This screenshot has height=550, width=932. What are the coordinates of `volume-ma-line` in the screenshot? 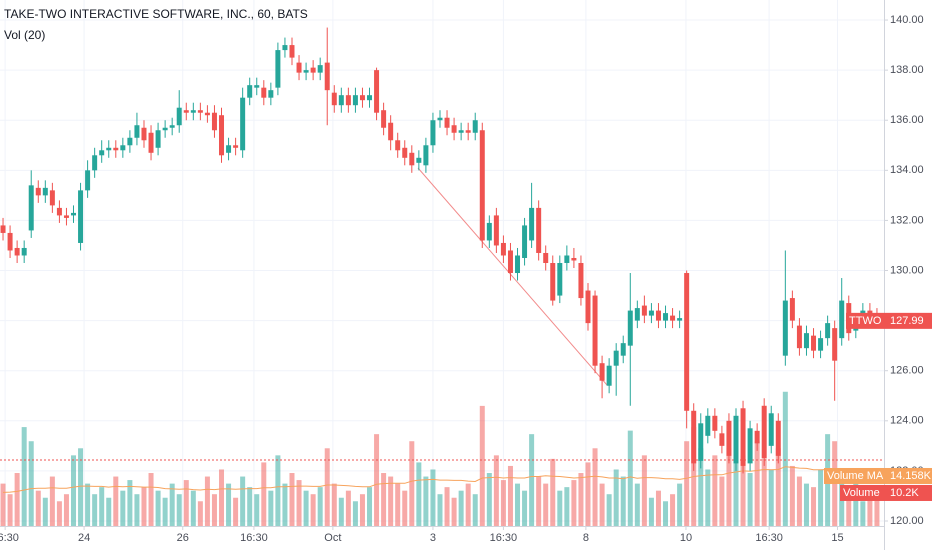 It's located at (440, 479).